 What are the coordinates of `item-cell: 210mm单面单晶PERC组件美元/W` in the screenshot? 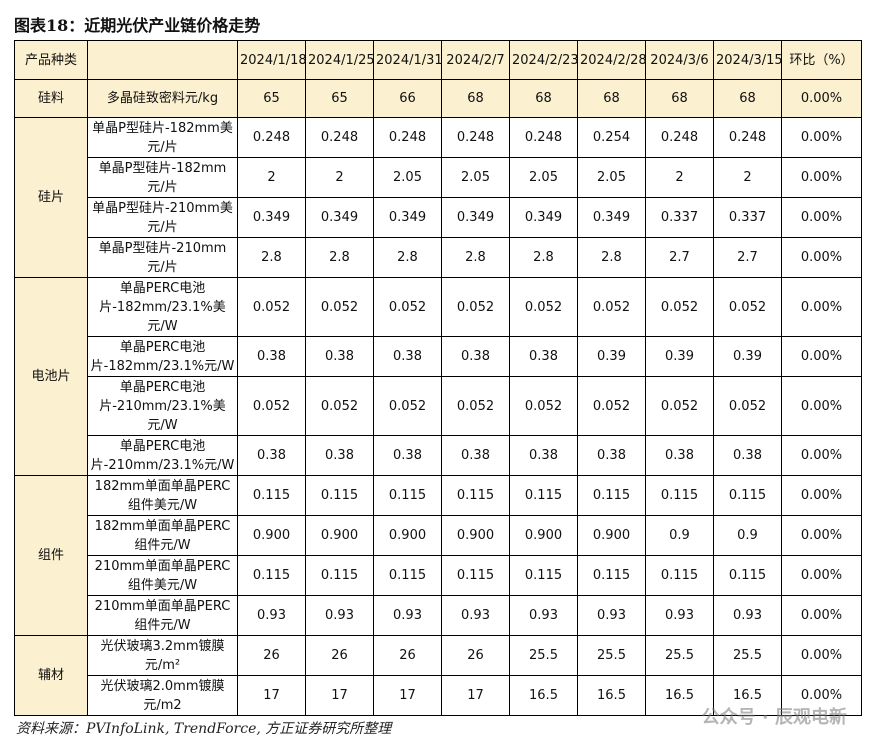 It's located at (162, 575).